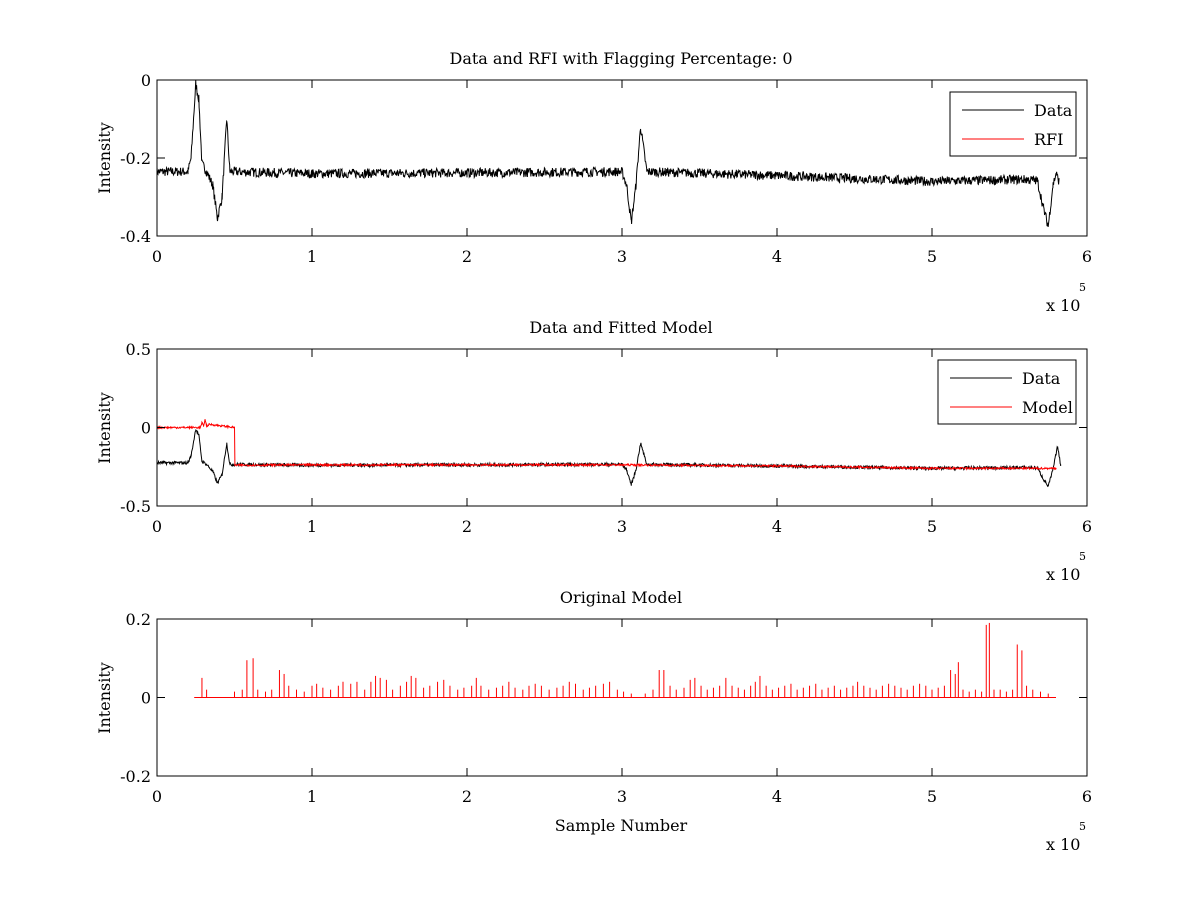 This screenshot has height=900, width=1200. I want to click on y-tick-label: 0.5, so click(138, 349).